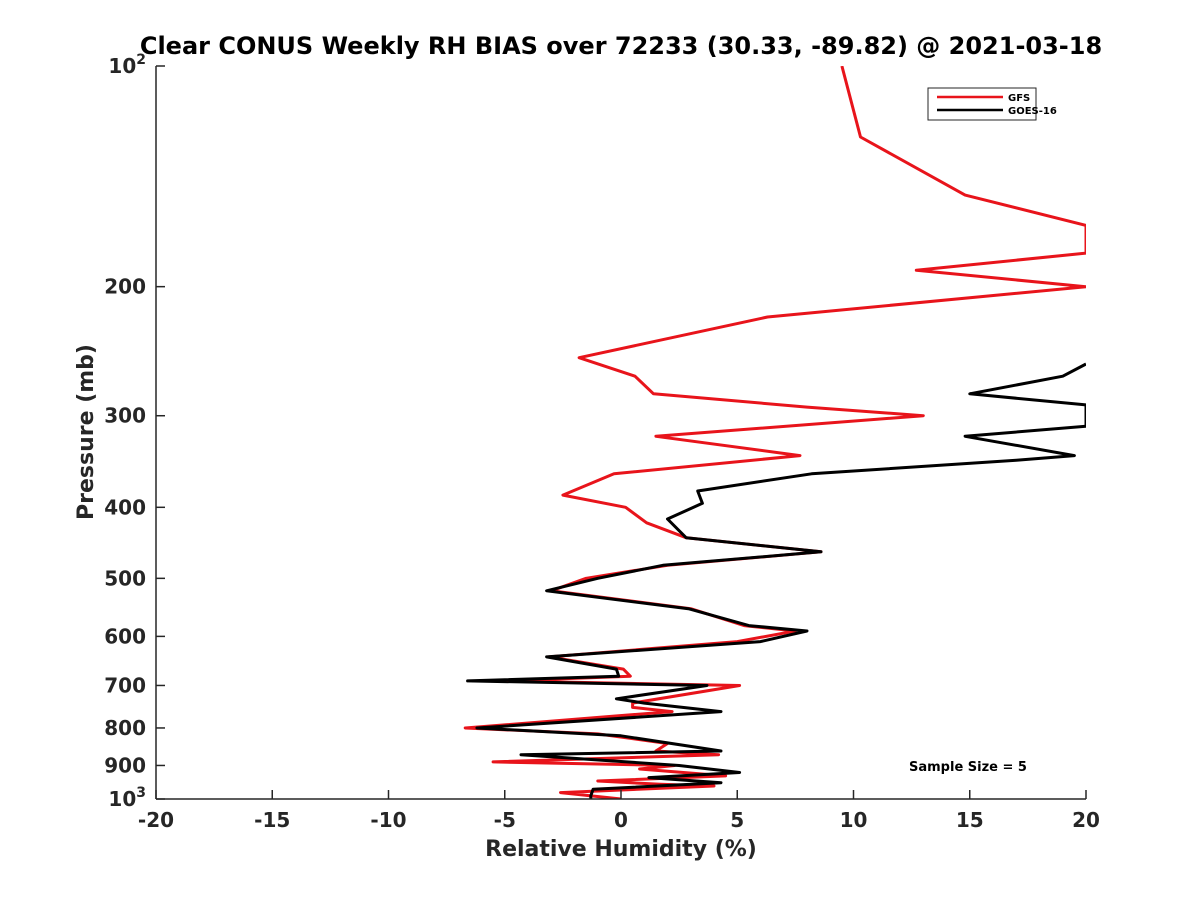 This screenshot has width=1200, height=900. Describe the element at coordinates (125, 685) in the screenshot. I see `y-tick-label: 700` at that location.